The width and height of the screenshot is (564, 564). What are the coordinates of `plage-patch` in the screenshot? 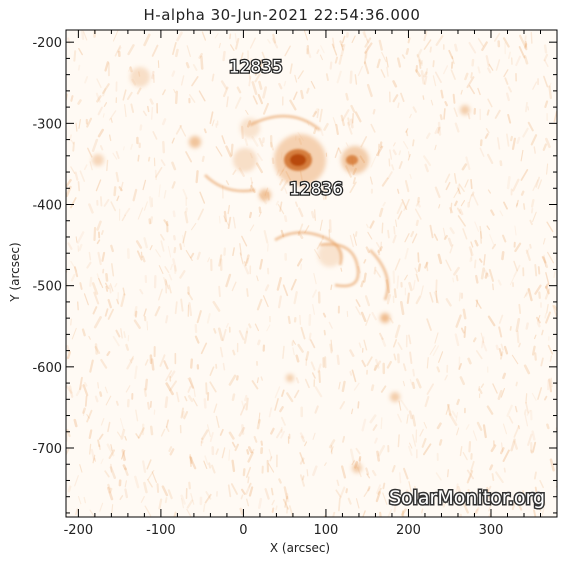 It's located at (357, 468).